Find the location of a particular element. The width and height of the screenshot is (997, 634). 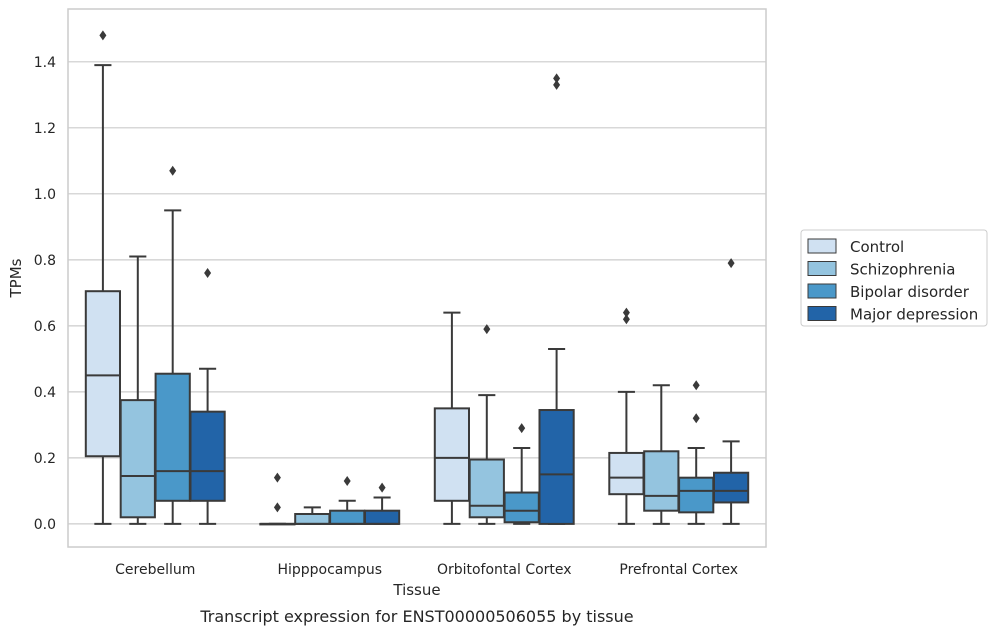

y-tick-label: 0.6 is located at coordinates (45, 327).